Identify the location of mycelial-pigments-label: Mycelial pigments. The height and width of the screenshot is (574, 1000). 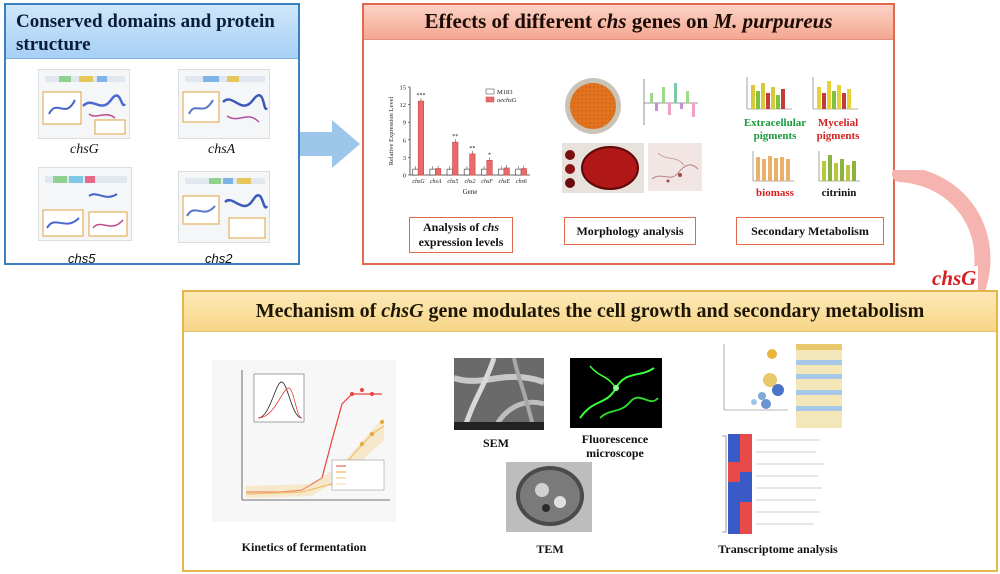
(838, 129).